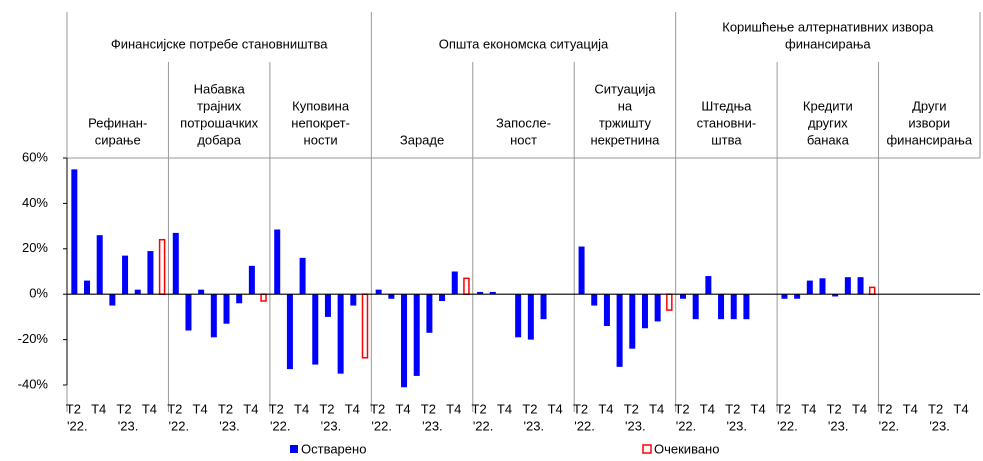 This screenshot has height=461, width=983. What do you see at coordinates (33, 383) in the screenshot?
I see `y-tick-label: -40%` at bounding box center [33, 383].